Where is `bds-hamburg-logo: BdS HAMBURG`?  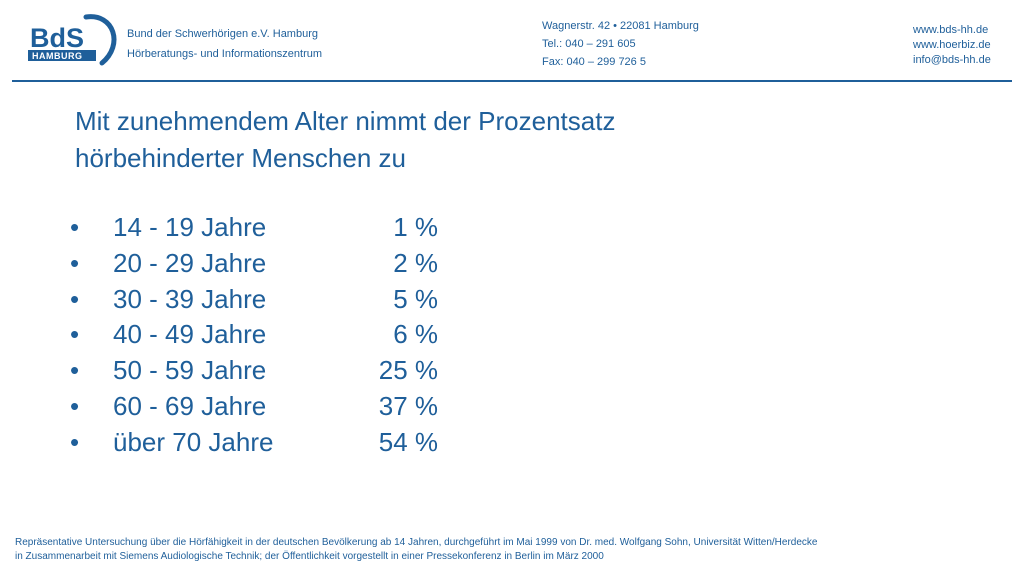
bds-hamburg-logo: BdS HAMBURG is located at coordinates (72, 40).